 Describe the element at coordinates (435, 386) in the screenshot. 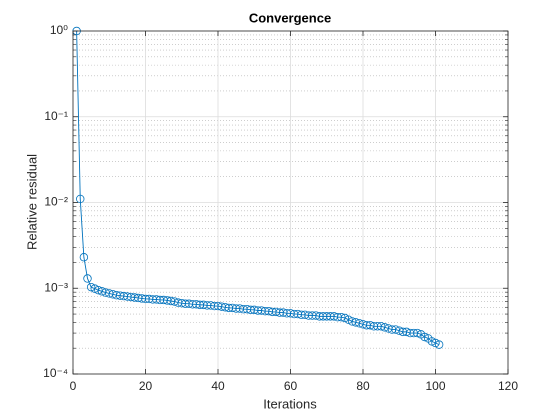

I see `x-tick-label: 100` at that location.